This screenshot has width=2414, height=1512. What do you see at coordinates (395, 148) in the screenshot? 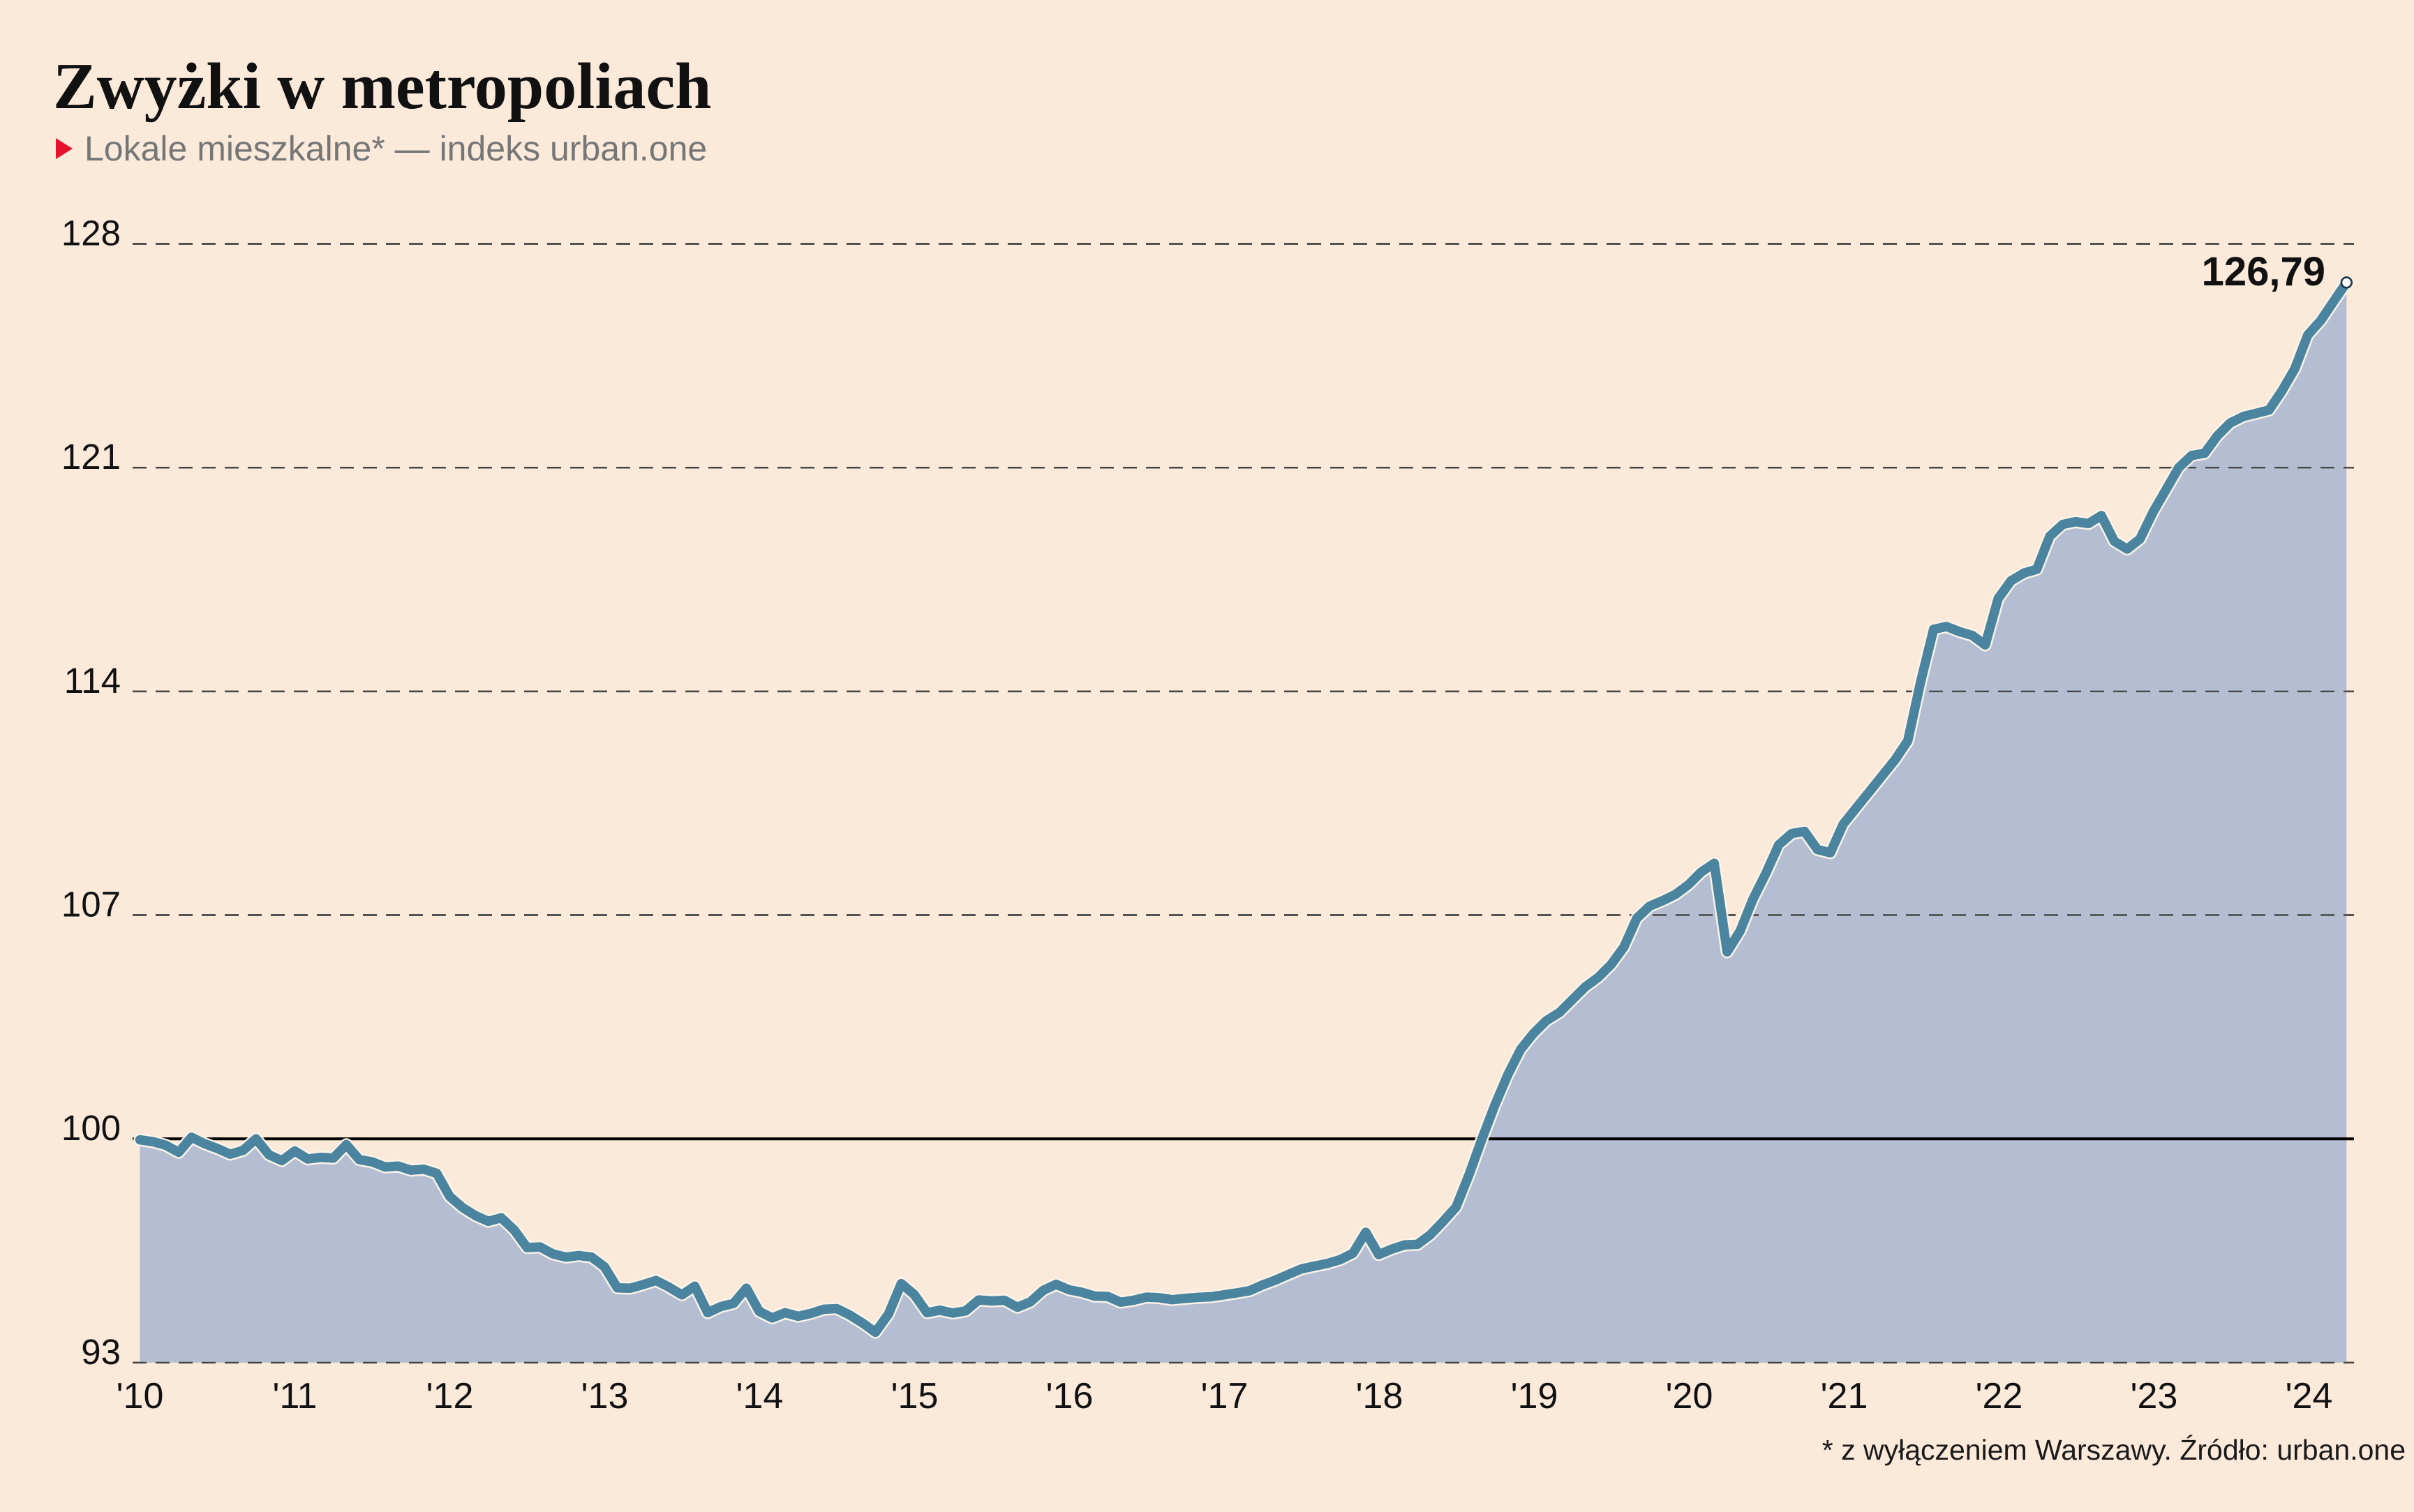
I see `svg-text:Lokale mieszkalne* — indeks ur: Lokale mieszkalne* — indeks urban.one` at bounding box center [395, 148].